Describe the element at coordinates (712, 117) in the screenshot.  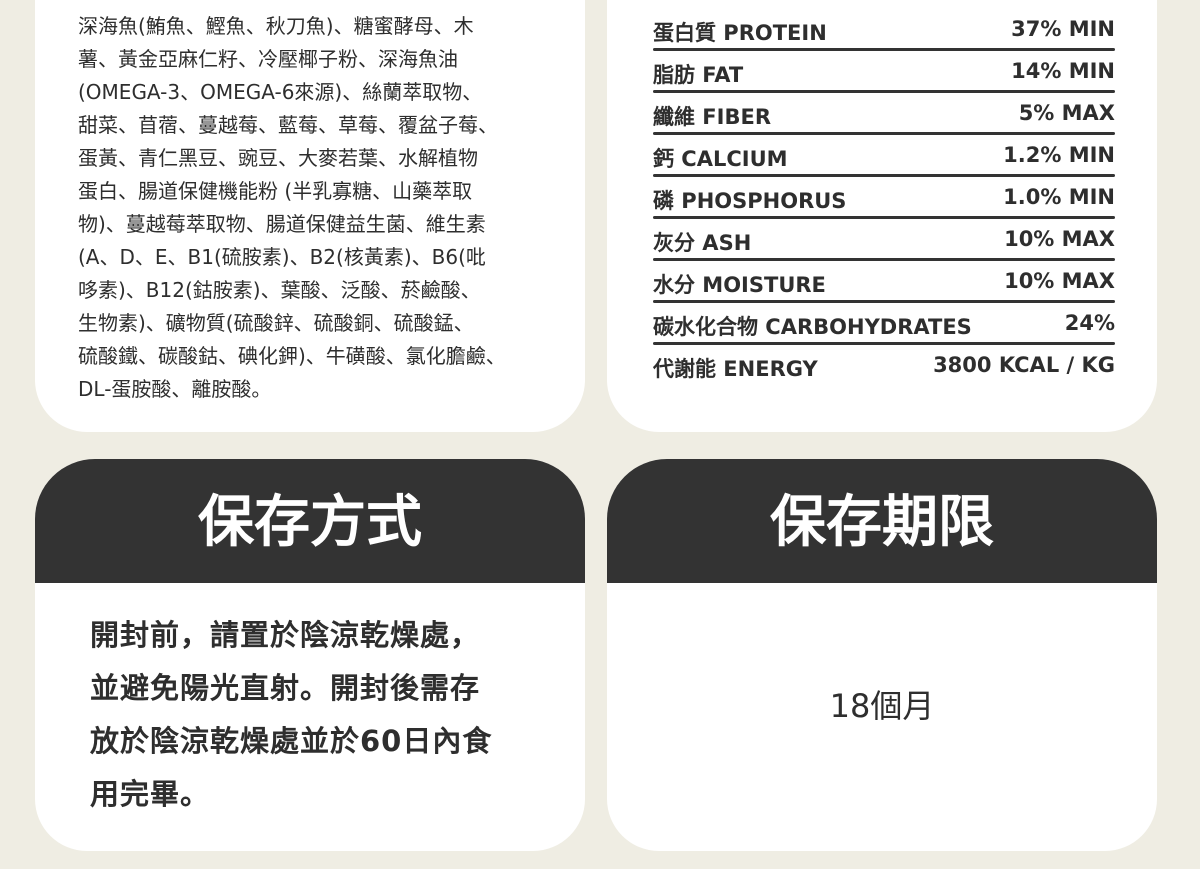
I see `nutrient-label: 纖維 FIBER` at that location.